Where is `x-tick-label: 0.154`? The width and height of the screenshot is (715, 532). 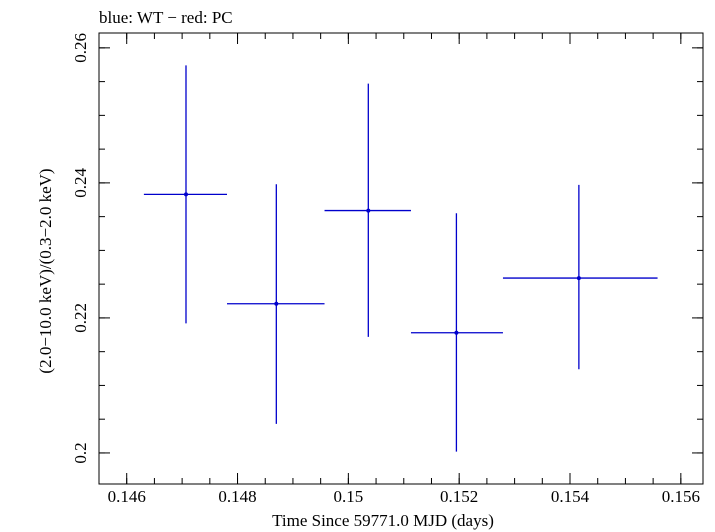
x-tick-label: 0.154 is located at coordinates (570, 496).